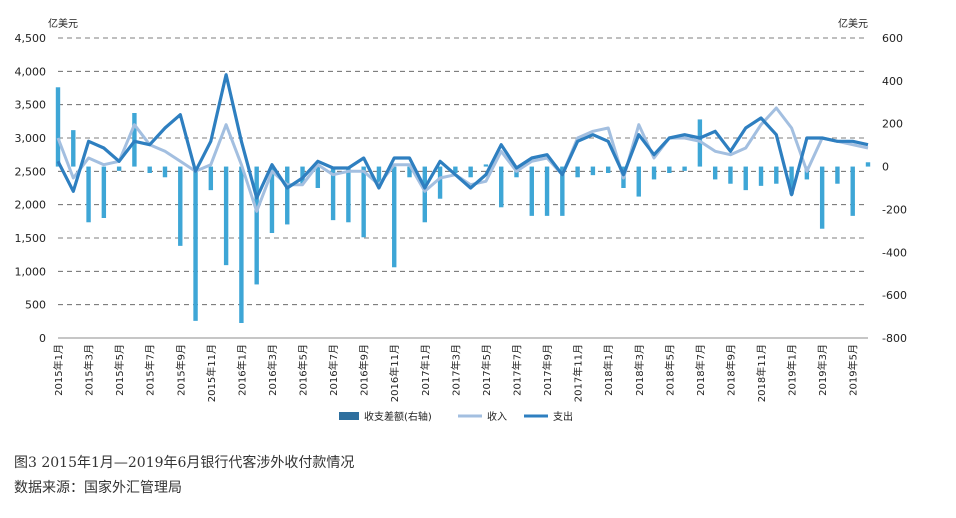  Describe the element at coordinates (892, 124) in the screenshot. I see `right-tick-label: 200` at that location.